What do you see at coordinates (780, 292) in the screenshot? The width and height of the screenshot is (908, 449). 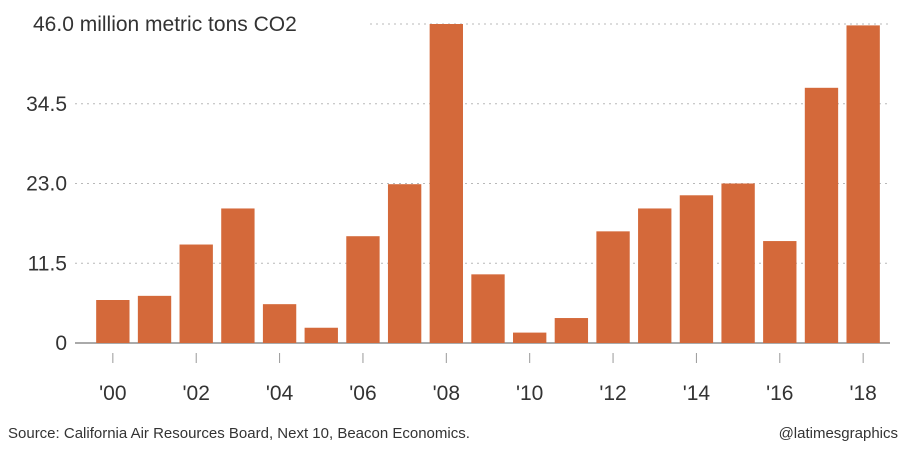 I see `bar-2016` at bounding box center [780, 292].